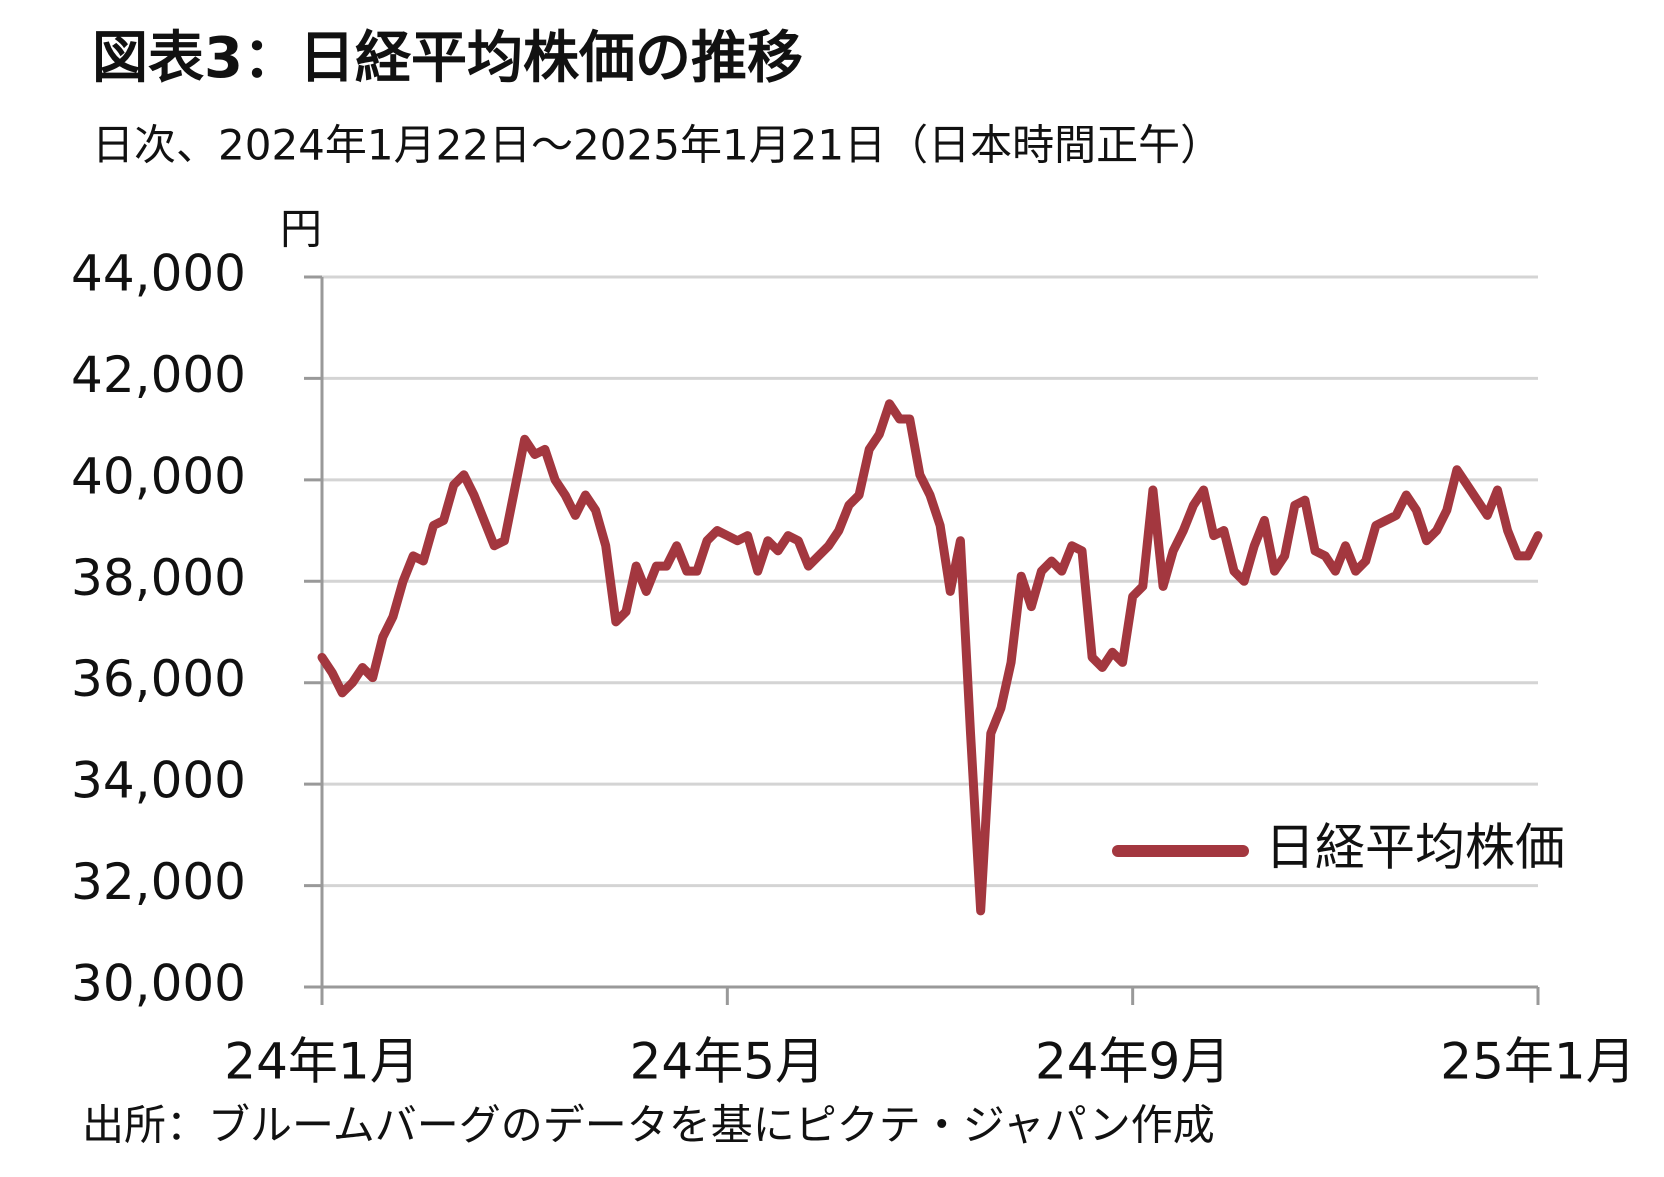  Describe the element at coordinates (158, 375) in the screenshot. I see `y-tick-label: 42,000` at that location.